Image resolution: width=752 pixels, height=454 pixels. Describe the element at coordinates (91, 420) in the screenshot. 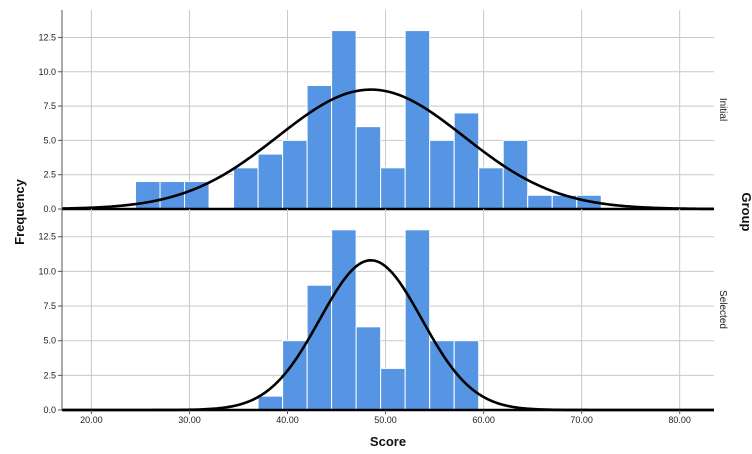

I see `x-tick-label: 20.00` at that location.